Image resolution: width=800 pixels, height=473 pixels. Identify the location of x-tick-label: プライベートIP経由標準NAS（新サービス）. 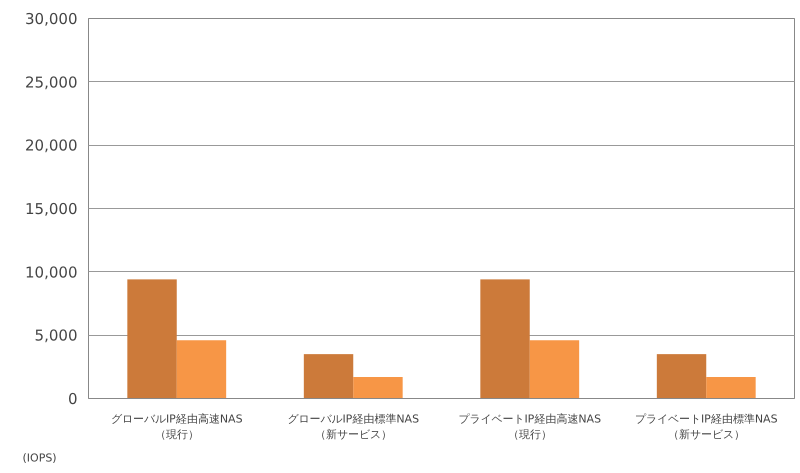
(706, 427).